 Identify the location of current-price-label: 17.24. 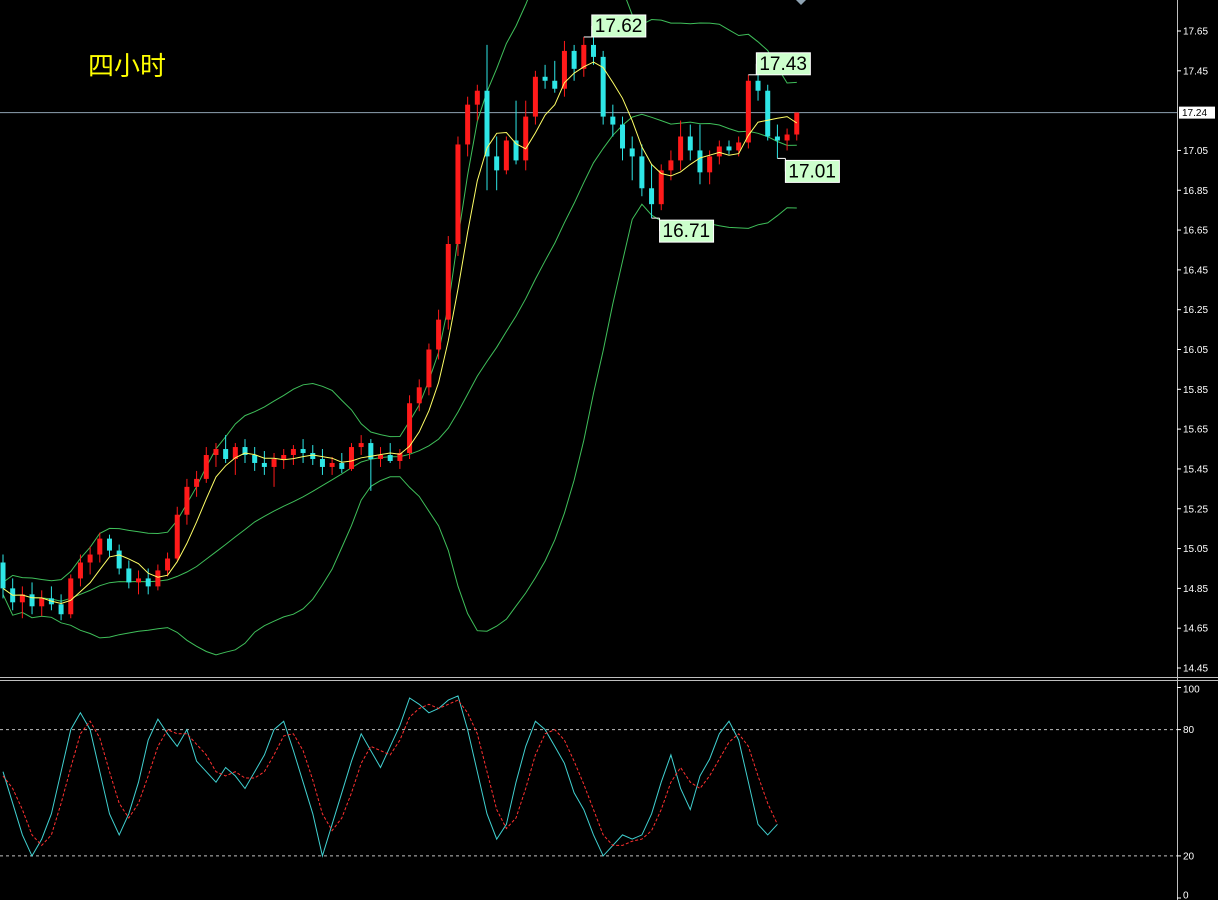
(1194, 113).